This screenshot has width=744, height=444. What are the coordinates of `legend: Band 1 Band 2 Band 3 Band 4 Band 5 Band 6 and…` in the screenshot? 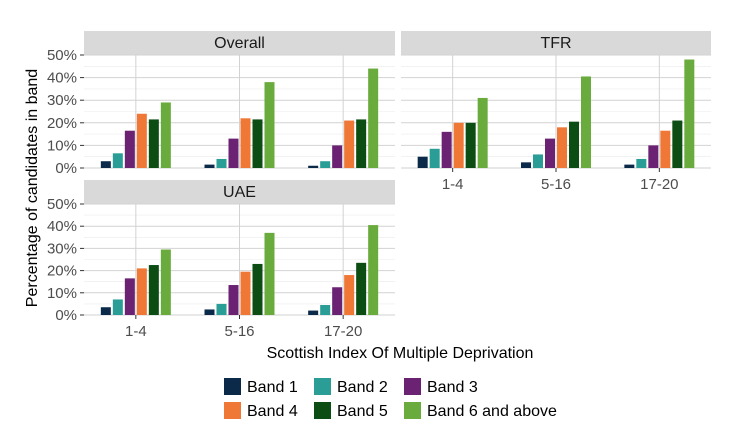 It's located at (390, 399).